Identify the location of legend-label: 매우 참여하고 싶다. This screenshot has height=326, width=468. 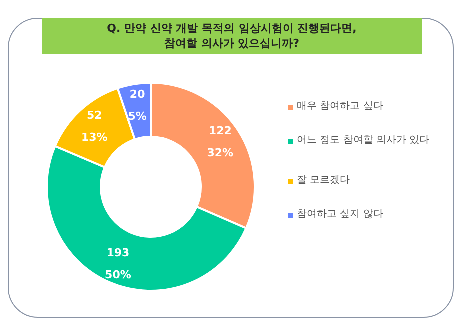
(340, 107).